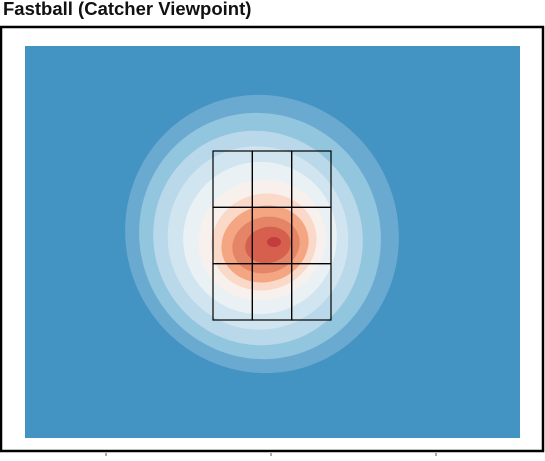  Describe the element at coordinates (127, 9) in the screenshot. I see `chart-title: Fastball (Catcher Viewpoint)` at that location.